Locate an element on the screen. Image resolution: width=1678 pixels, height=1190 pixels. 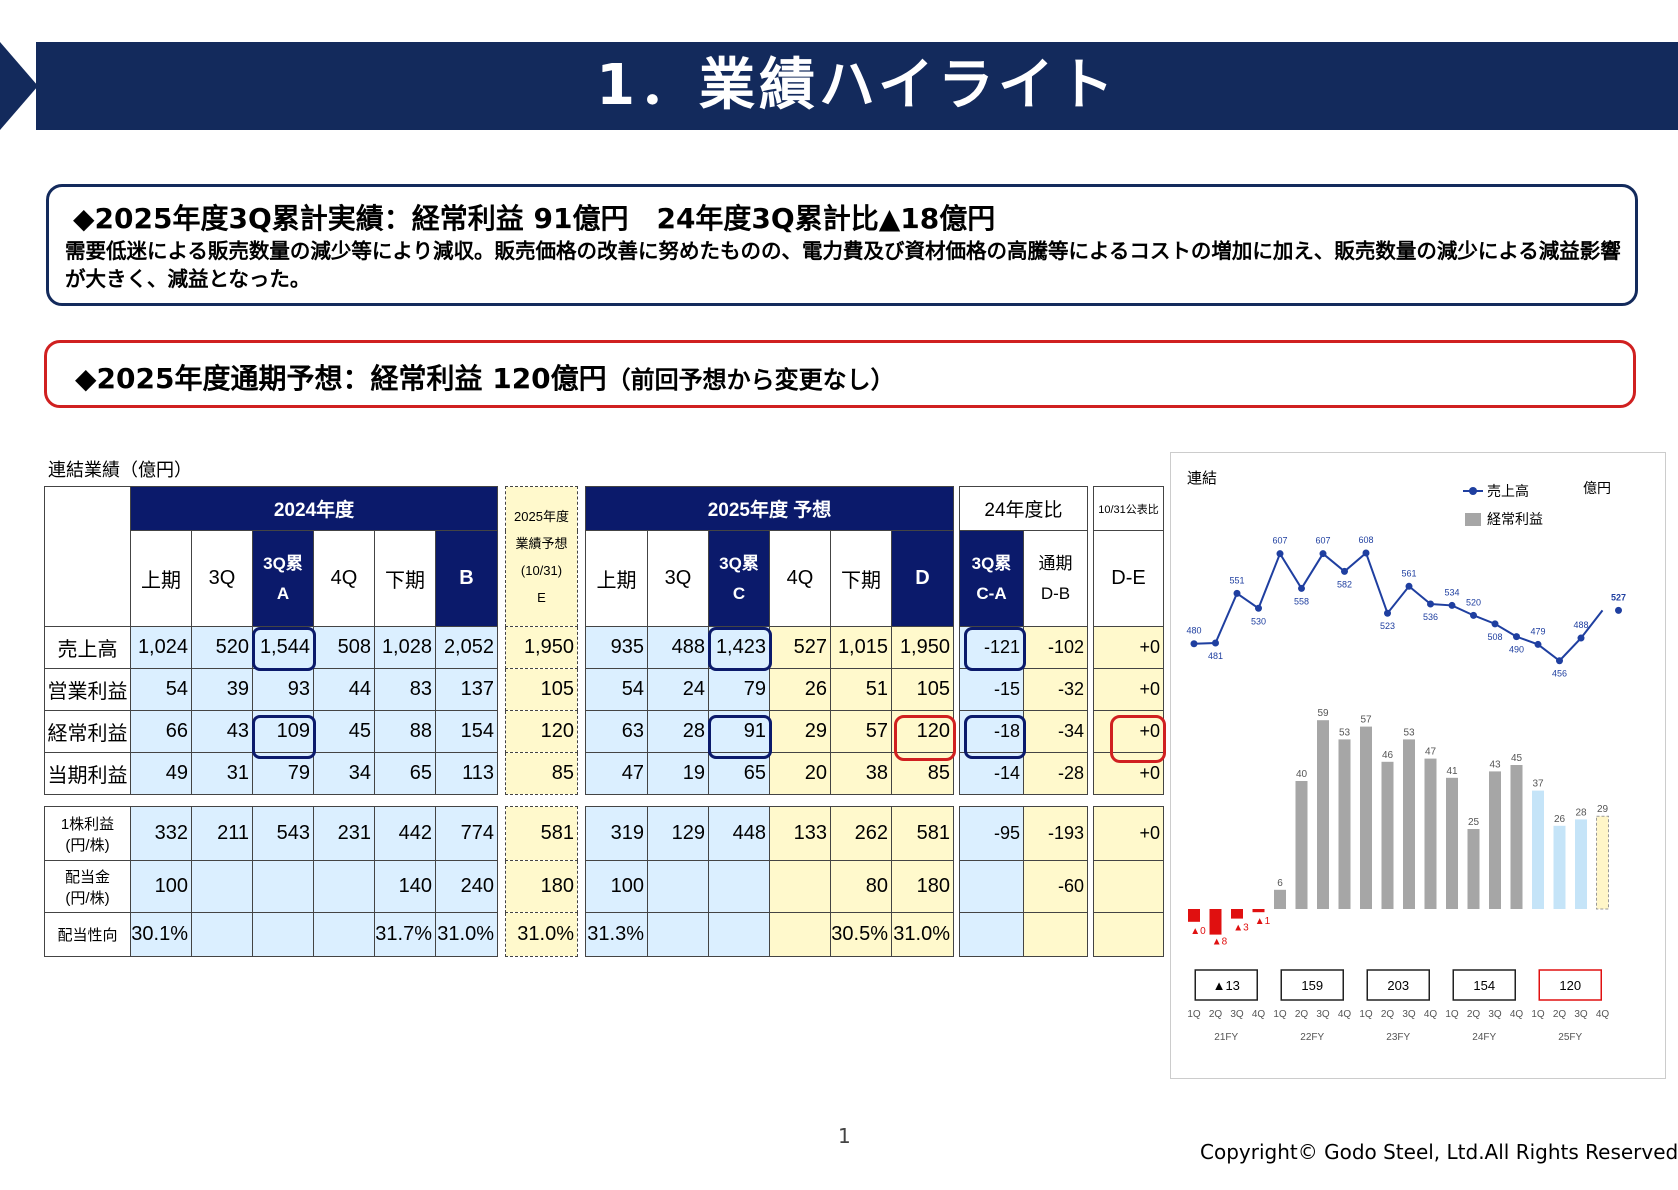
table-cell: 31.0% is located at coordinates (466, 934).